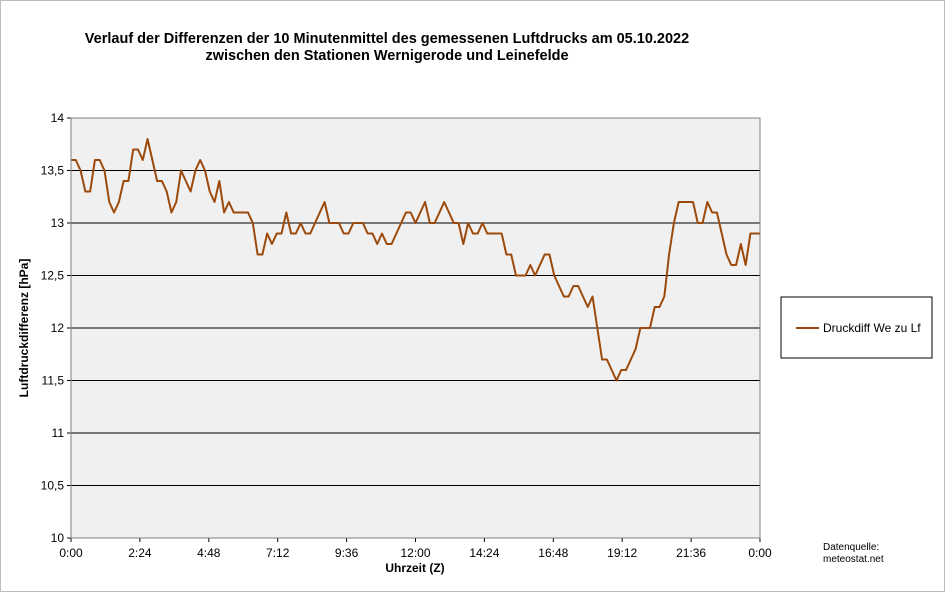 The height and width of the screenshot is (592, 945). Describe the element at coordinates (415, 553) in the screenshot. I see `x-tick-label: 12:00` at that location.